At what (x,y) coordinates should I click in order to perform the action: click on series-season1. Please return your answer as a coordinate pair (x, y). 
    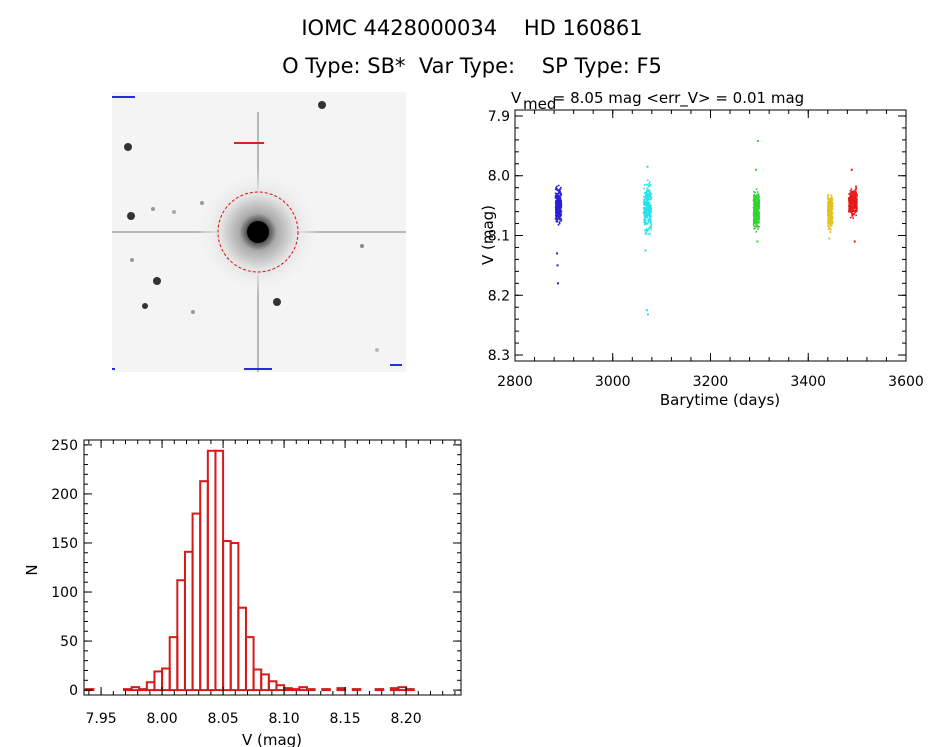
    Looking at the image, I should click on (558, 234).